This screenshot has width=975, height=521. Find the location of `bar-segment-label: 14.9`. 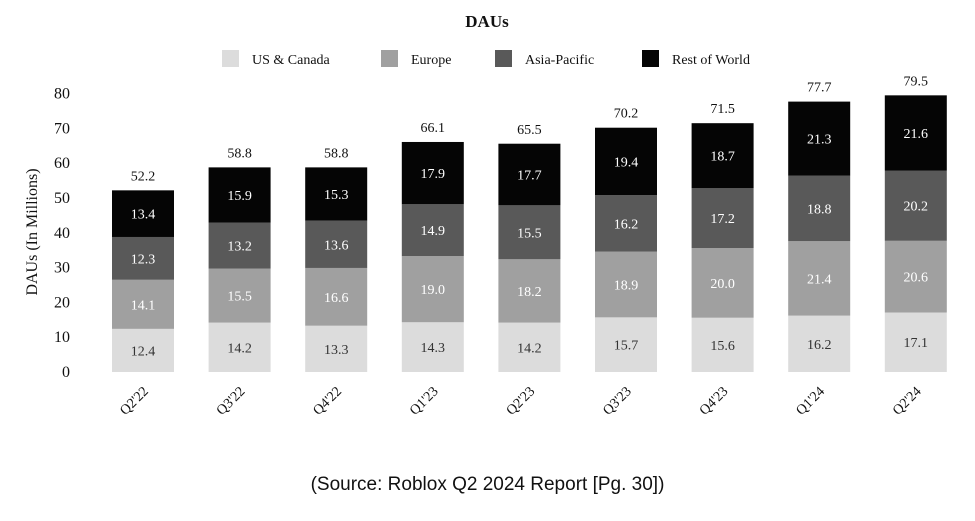

bar-segment-label: 14.9 is located at coordinates (433, 231).